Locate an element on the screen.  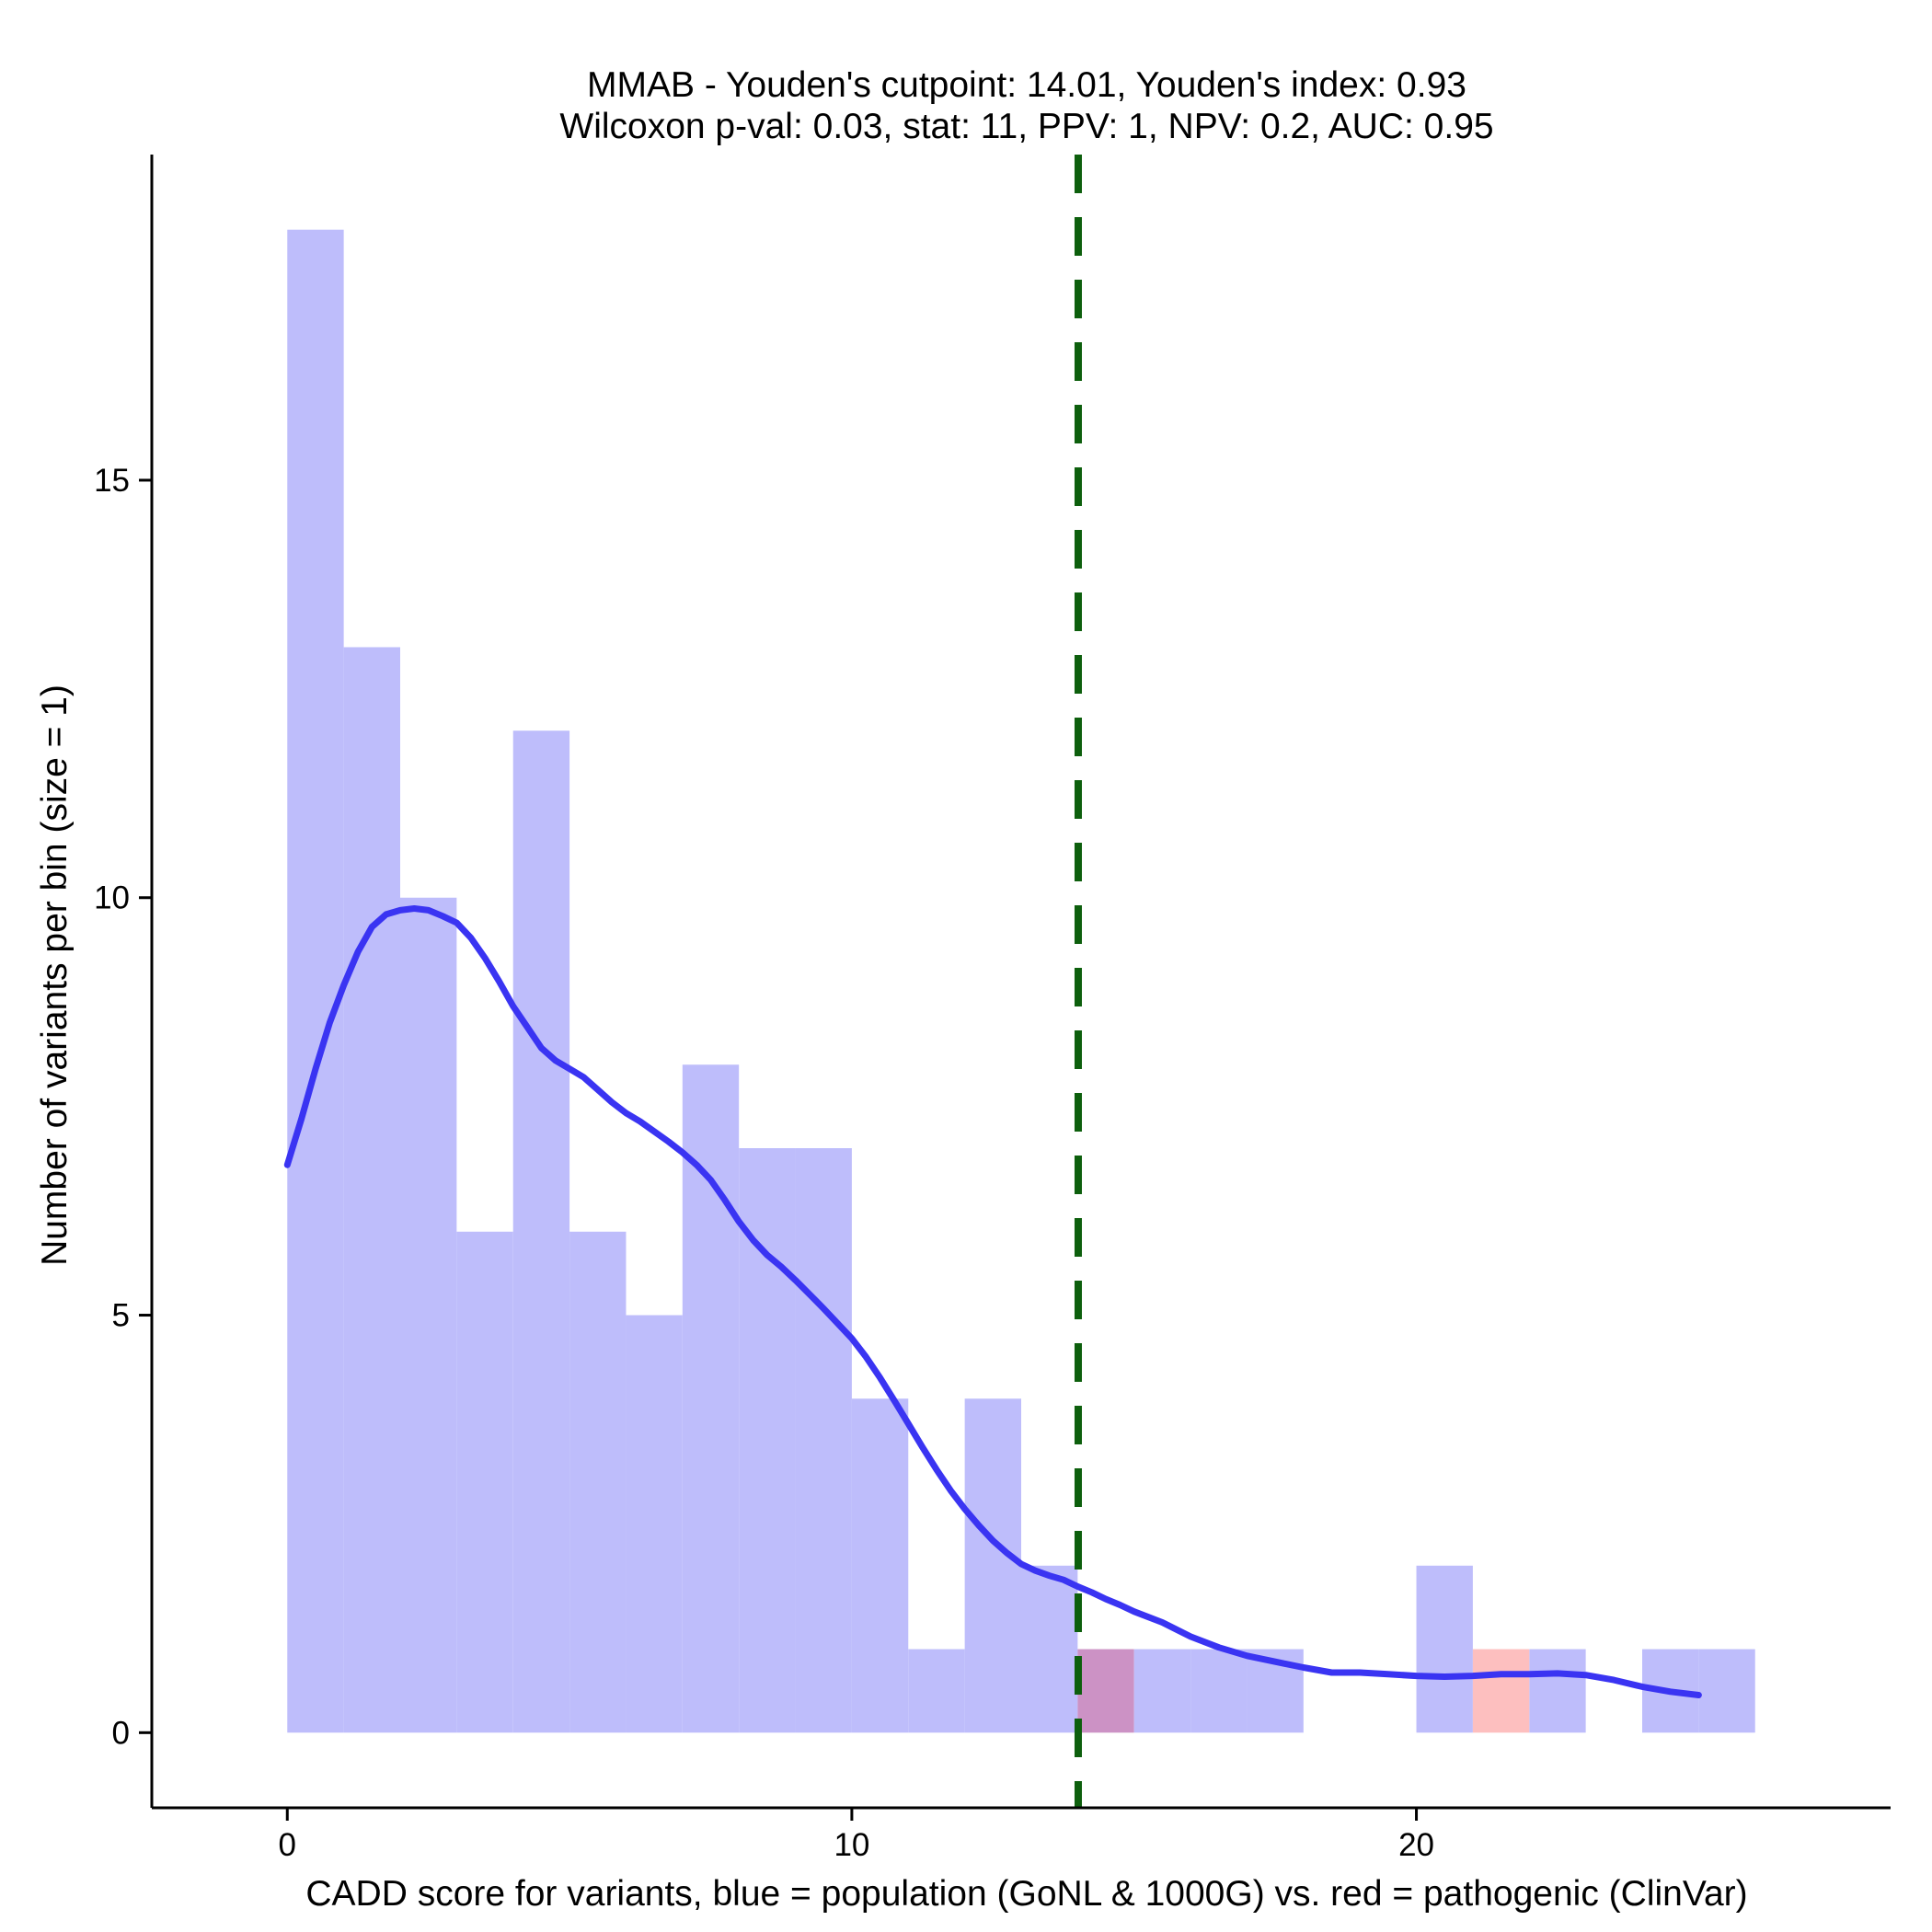
histogram-bar-overlap is located at coordinates (1105, 1691).